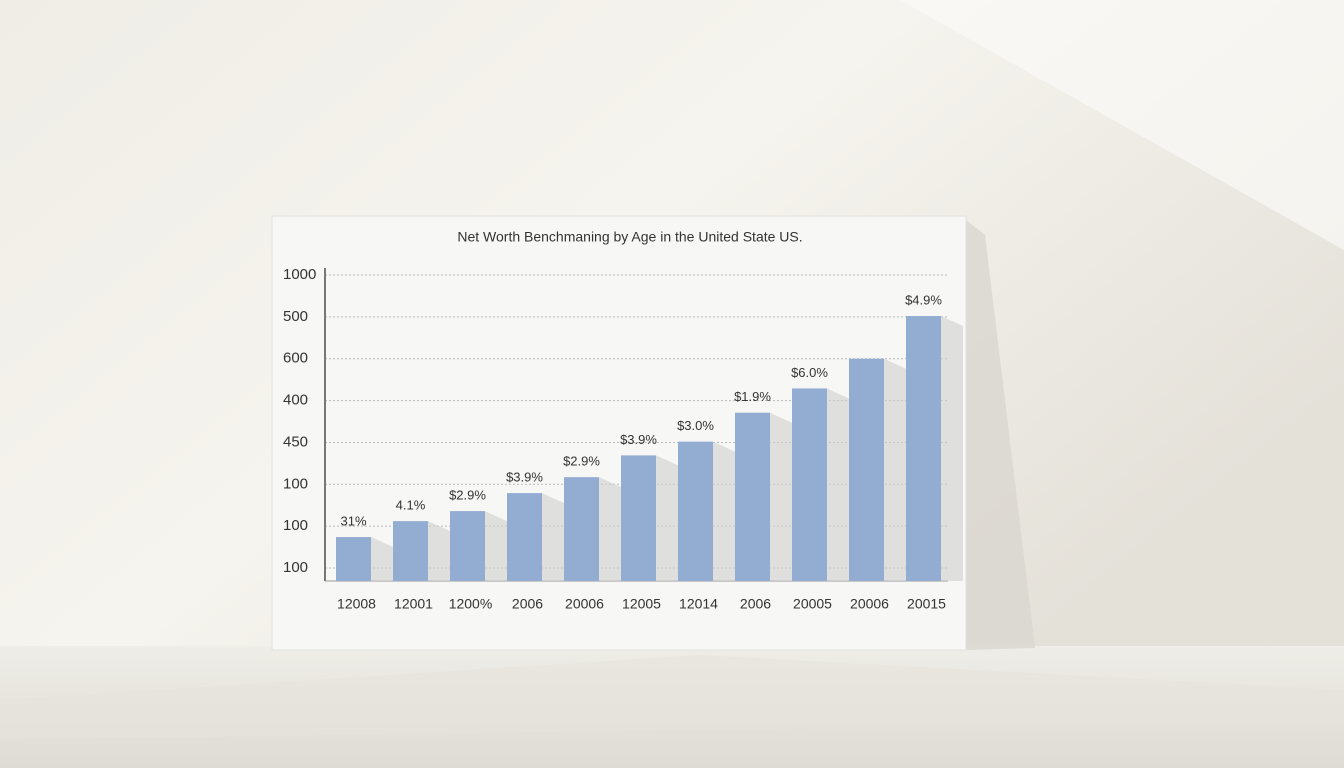 The image size is (1344, 768). What do you see at coordinates (353, 520) in the screenshot?
I see `bar-annotation: 31%` at bounding box center [353, 520].